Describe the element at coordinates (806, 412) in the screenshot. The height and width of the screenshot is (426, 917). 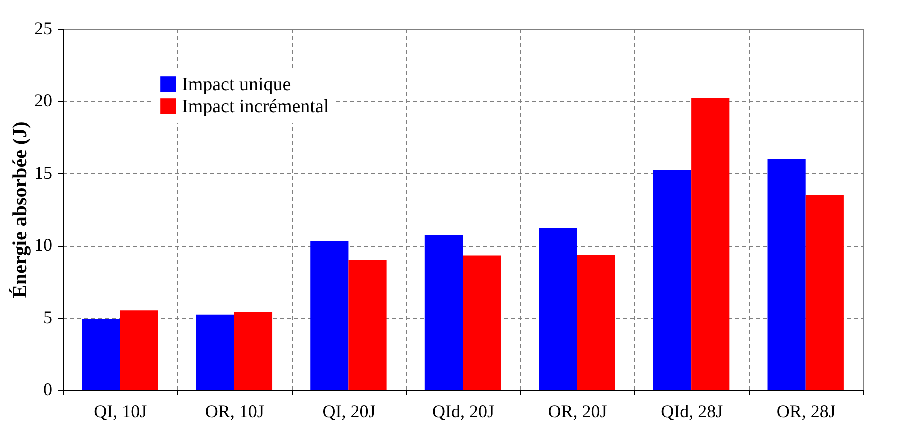
I see `x-tick-label: OR, 28J` at that location.